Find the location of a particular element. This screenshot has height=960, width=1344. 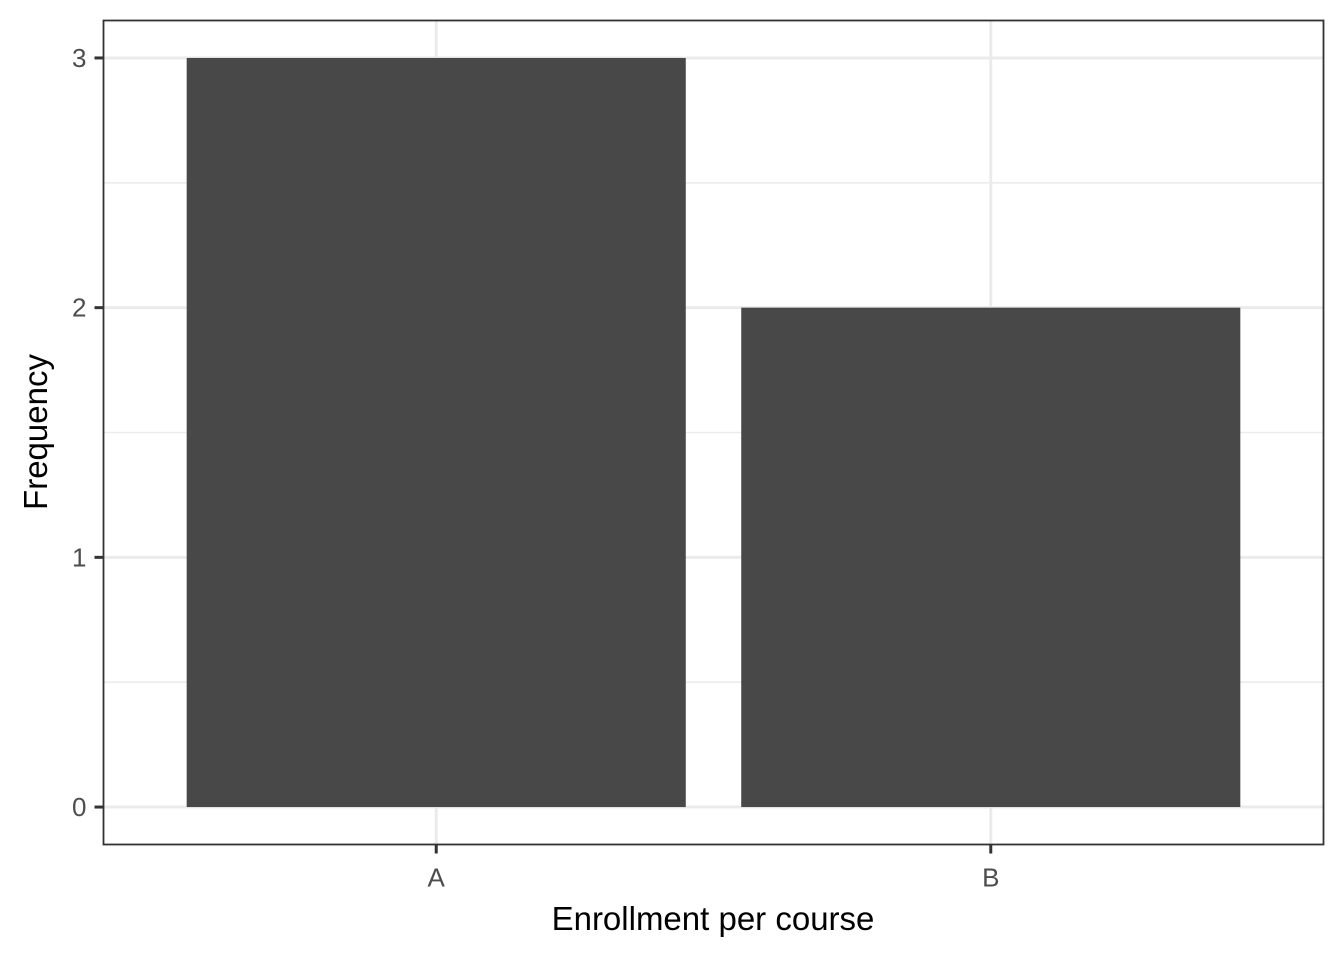

x-tick-label: B is located at coordinates (990, 878).